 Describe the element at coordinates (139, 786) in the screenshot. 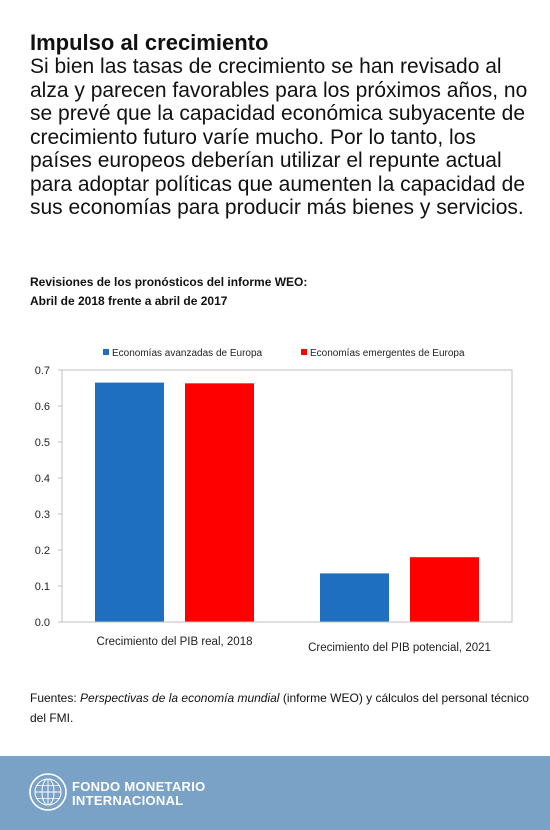

I see `organization-name-line1: FONDO MONETARIO` at that location.